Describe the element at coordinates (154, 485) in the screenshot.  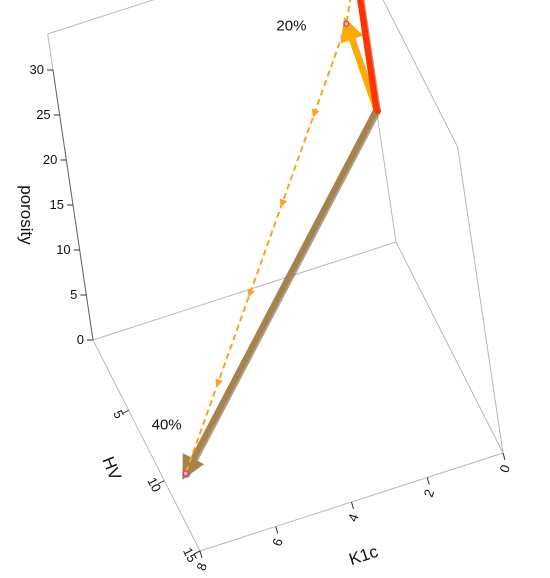
I see `hv-tick-label: 10` at that location.